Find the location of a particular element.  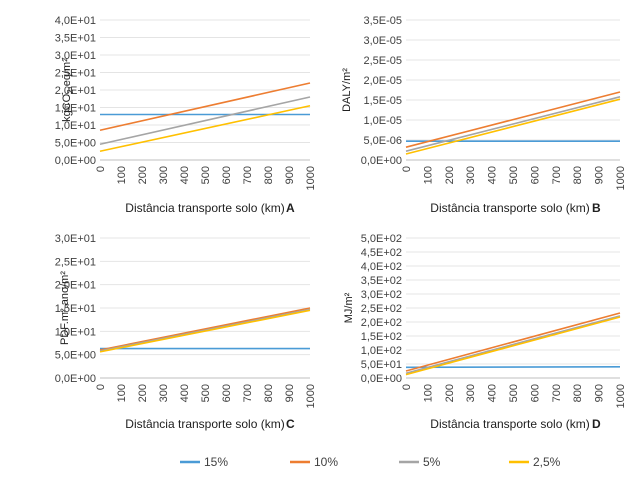

y-tick-label: 3,5E-05 is located at coordinates (382, 21).